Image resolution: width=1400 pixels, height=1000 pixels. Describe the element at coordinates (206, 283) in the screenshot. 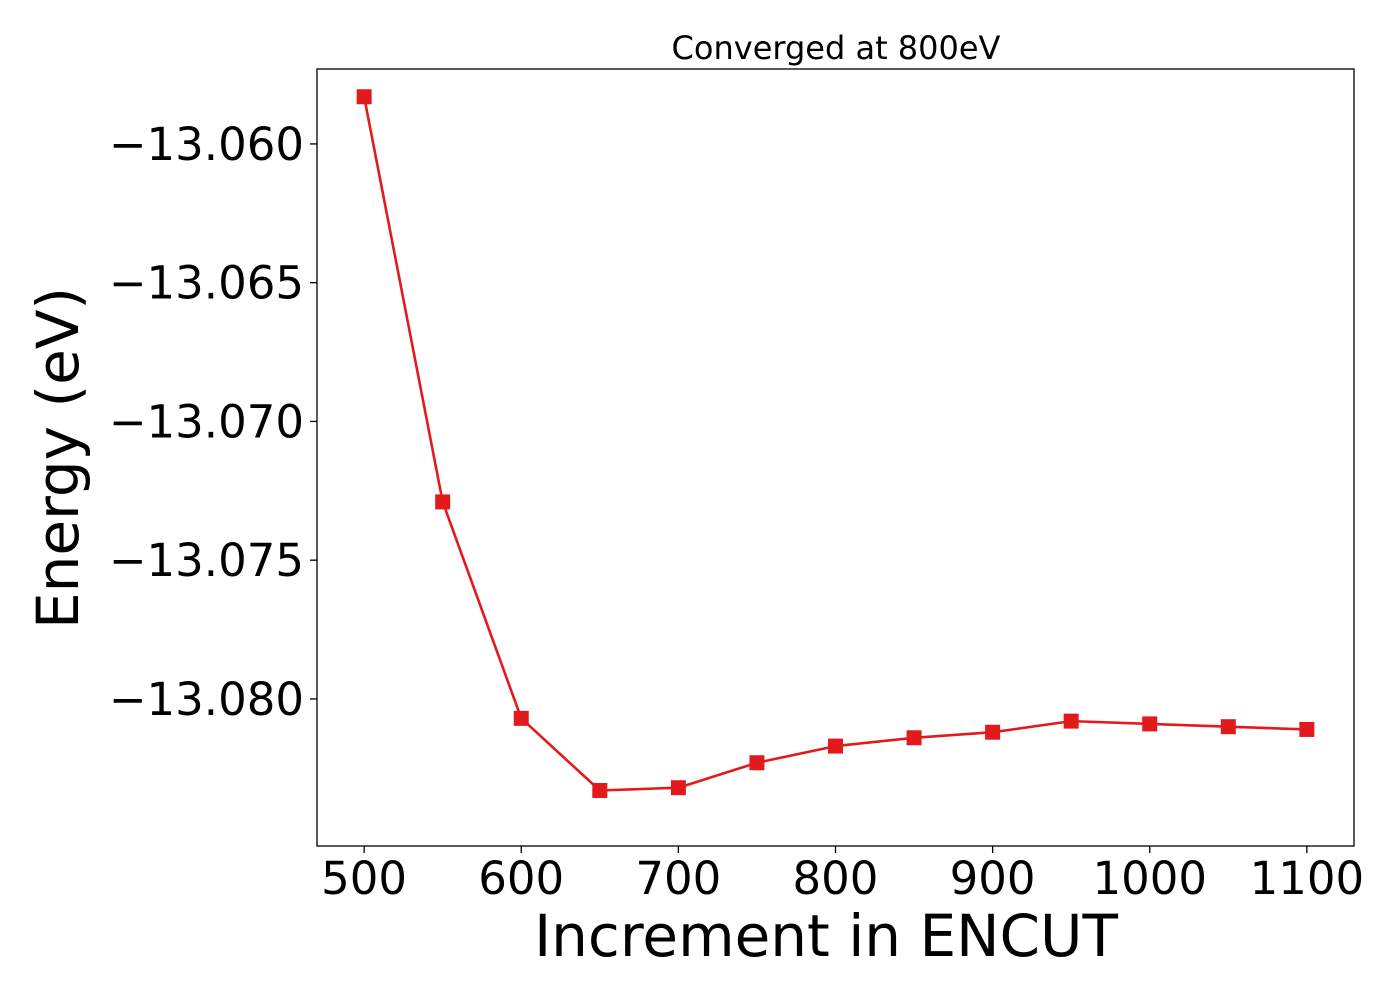

I see `y-tick-label: −13.065` at that location.